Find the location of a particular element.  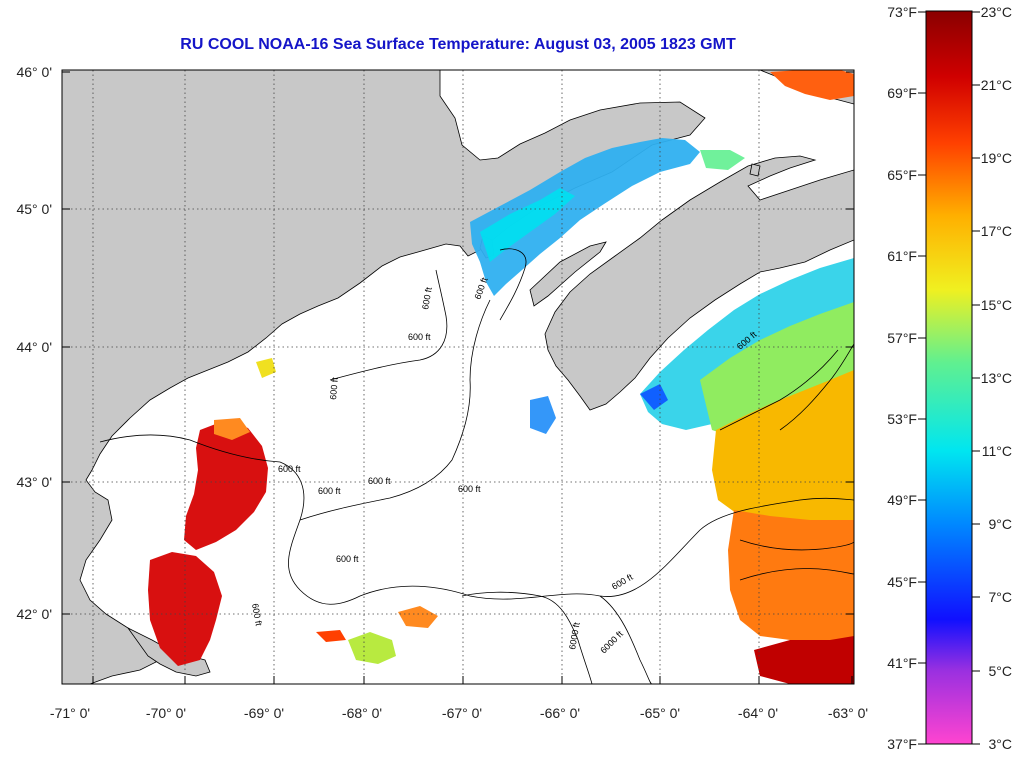

colorbar-f-label: 53°F is located at coordinates (902, 419).